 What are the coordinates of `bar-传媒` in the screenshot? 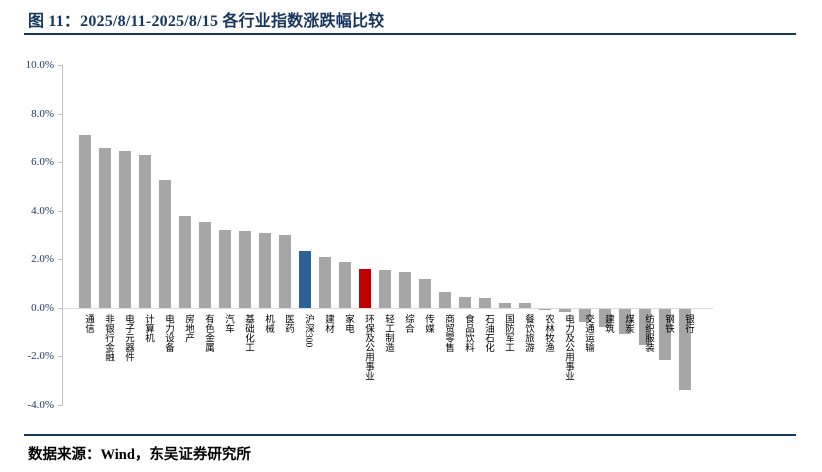 It's located at (425, 293).